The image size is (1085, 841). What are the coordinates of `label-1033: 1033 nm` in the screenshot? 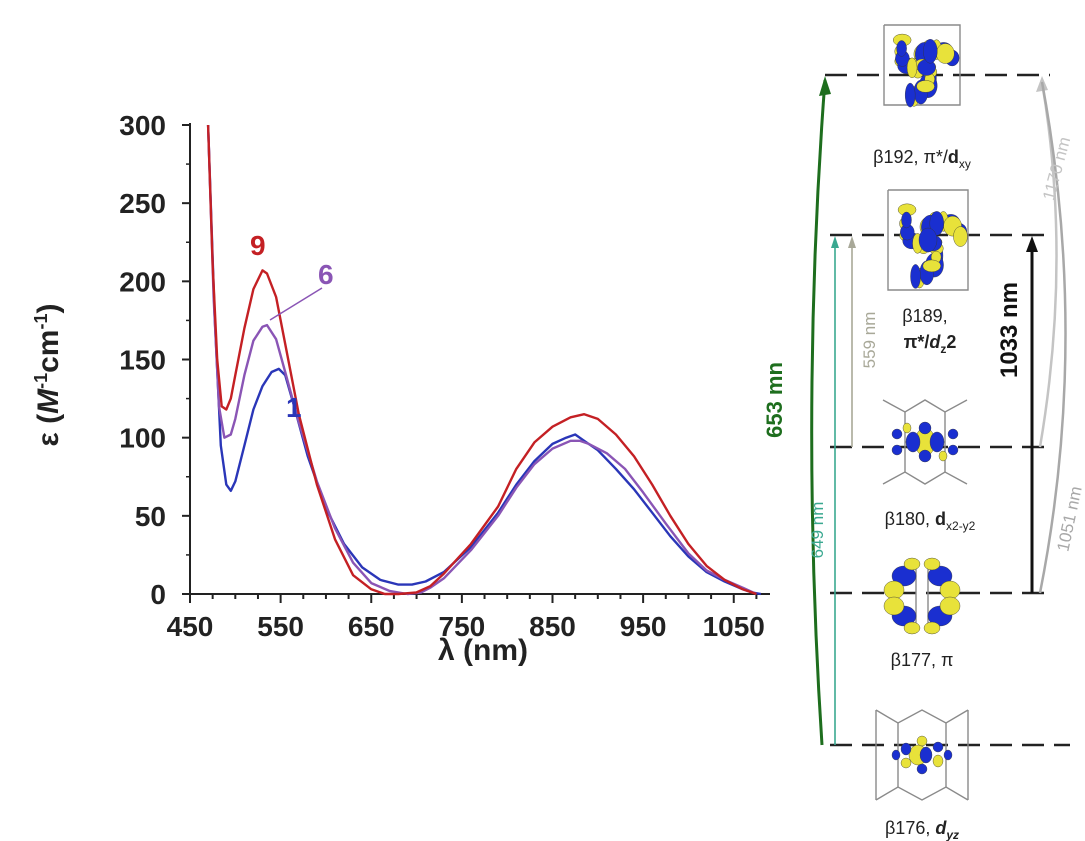 It's located at (1009, 330).